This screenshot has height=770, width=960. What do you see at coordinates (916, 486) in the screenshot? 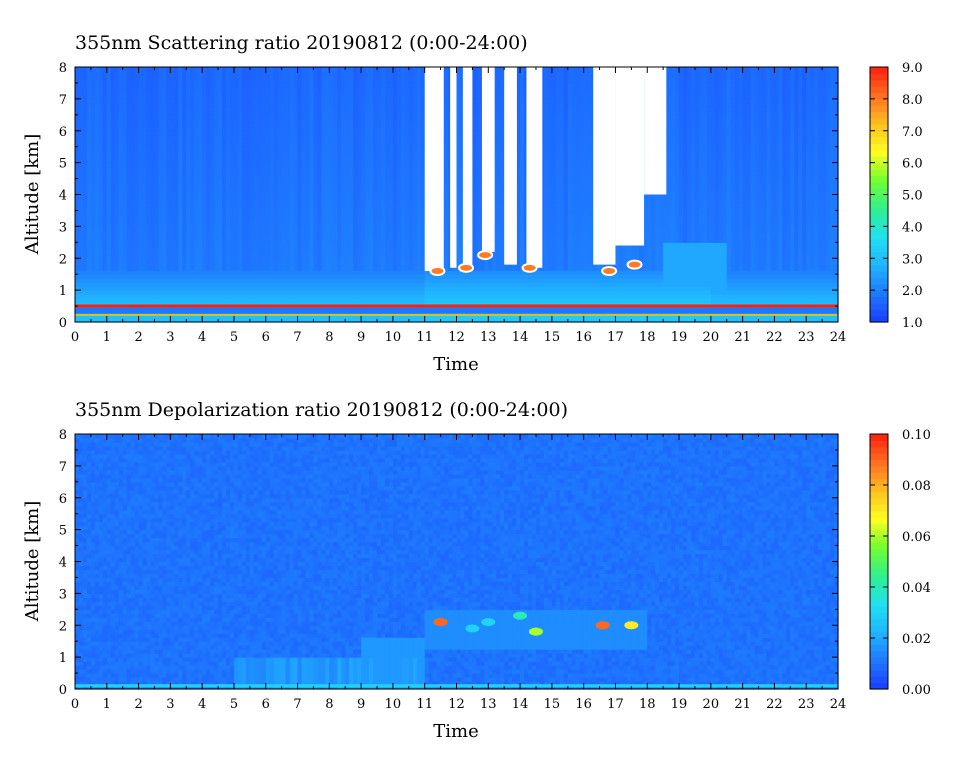
I see `colorbar-tick-label: 0.08` at bounding box center [916, 486].